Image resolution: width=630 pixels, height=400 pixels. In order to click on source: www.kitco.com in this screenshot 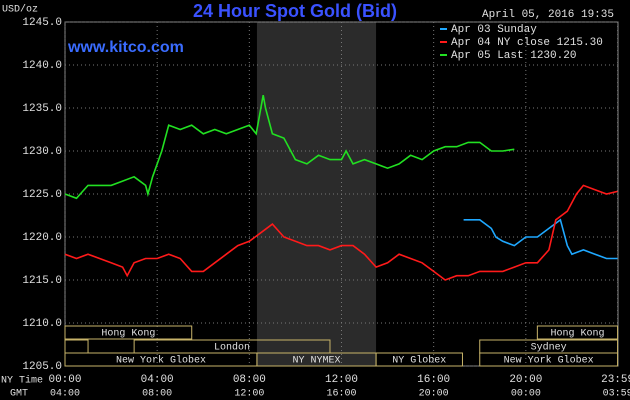, I will do `click(125, 47)`.